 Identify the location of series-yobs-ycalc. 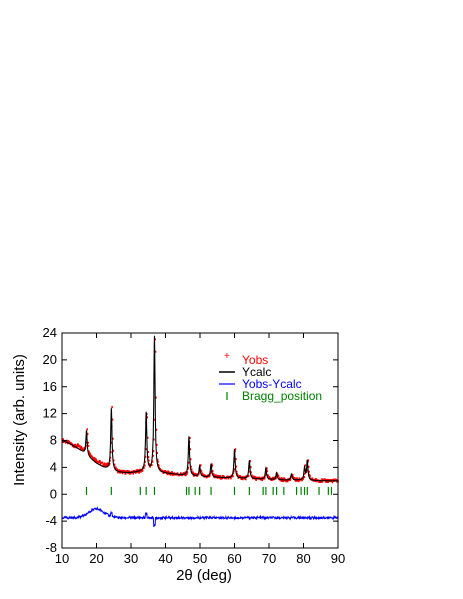
(200, 517).